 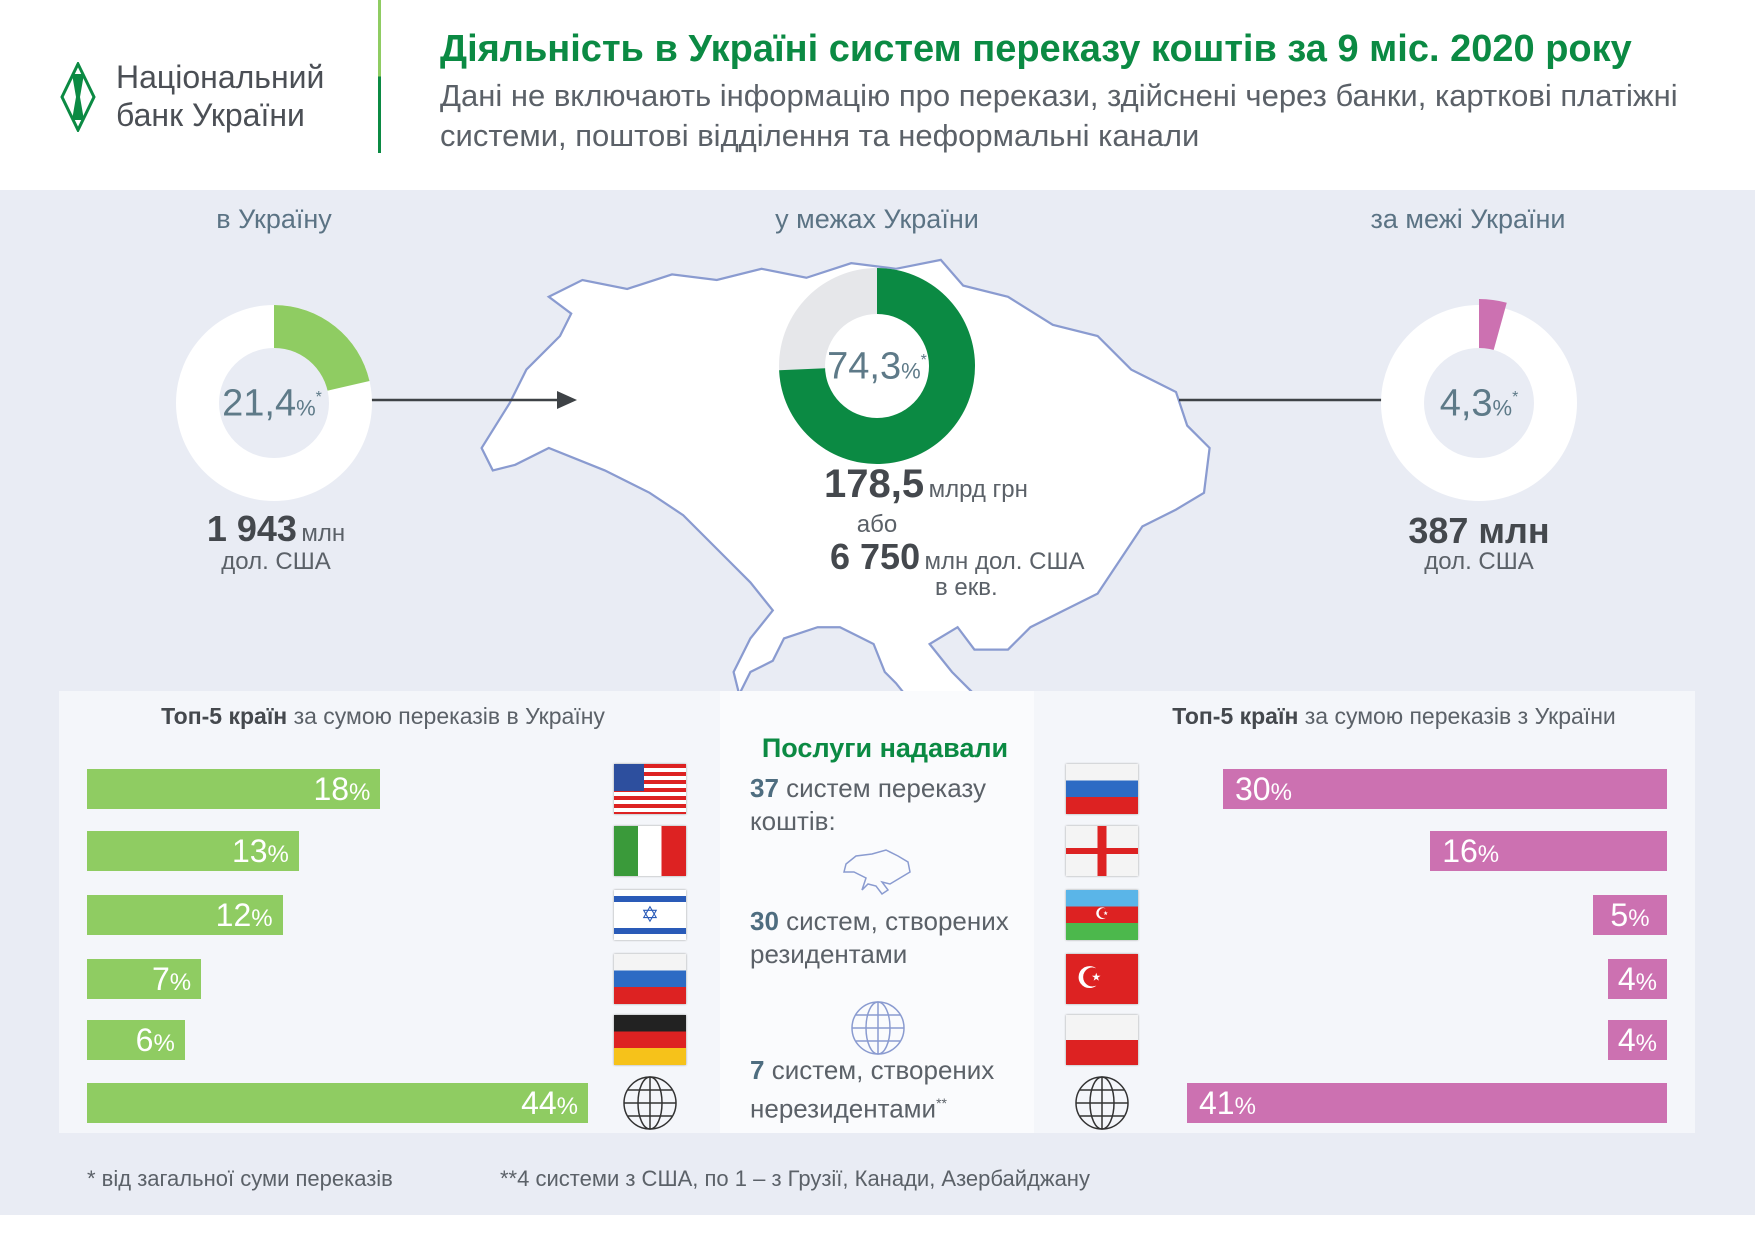 What do you see at coordinates (78, 97) in the screenshot?
I see `nbu-logo-icon` at bounding box center [78, 97].